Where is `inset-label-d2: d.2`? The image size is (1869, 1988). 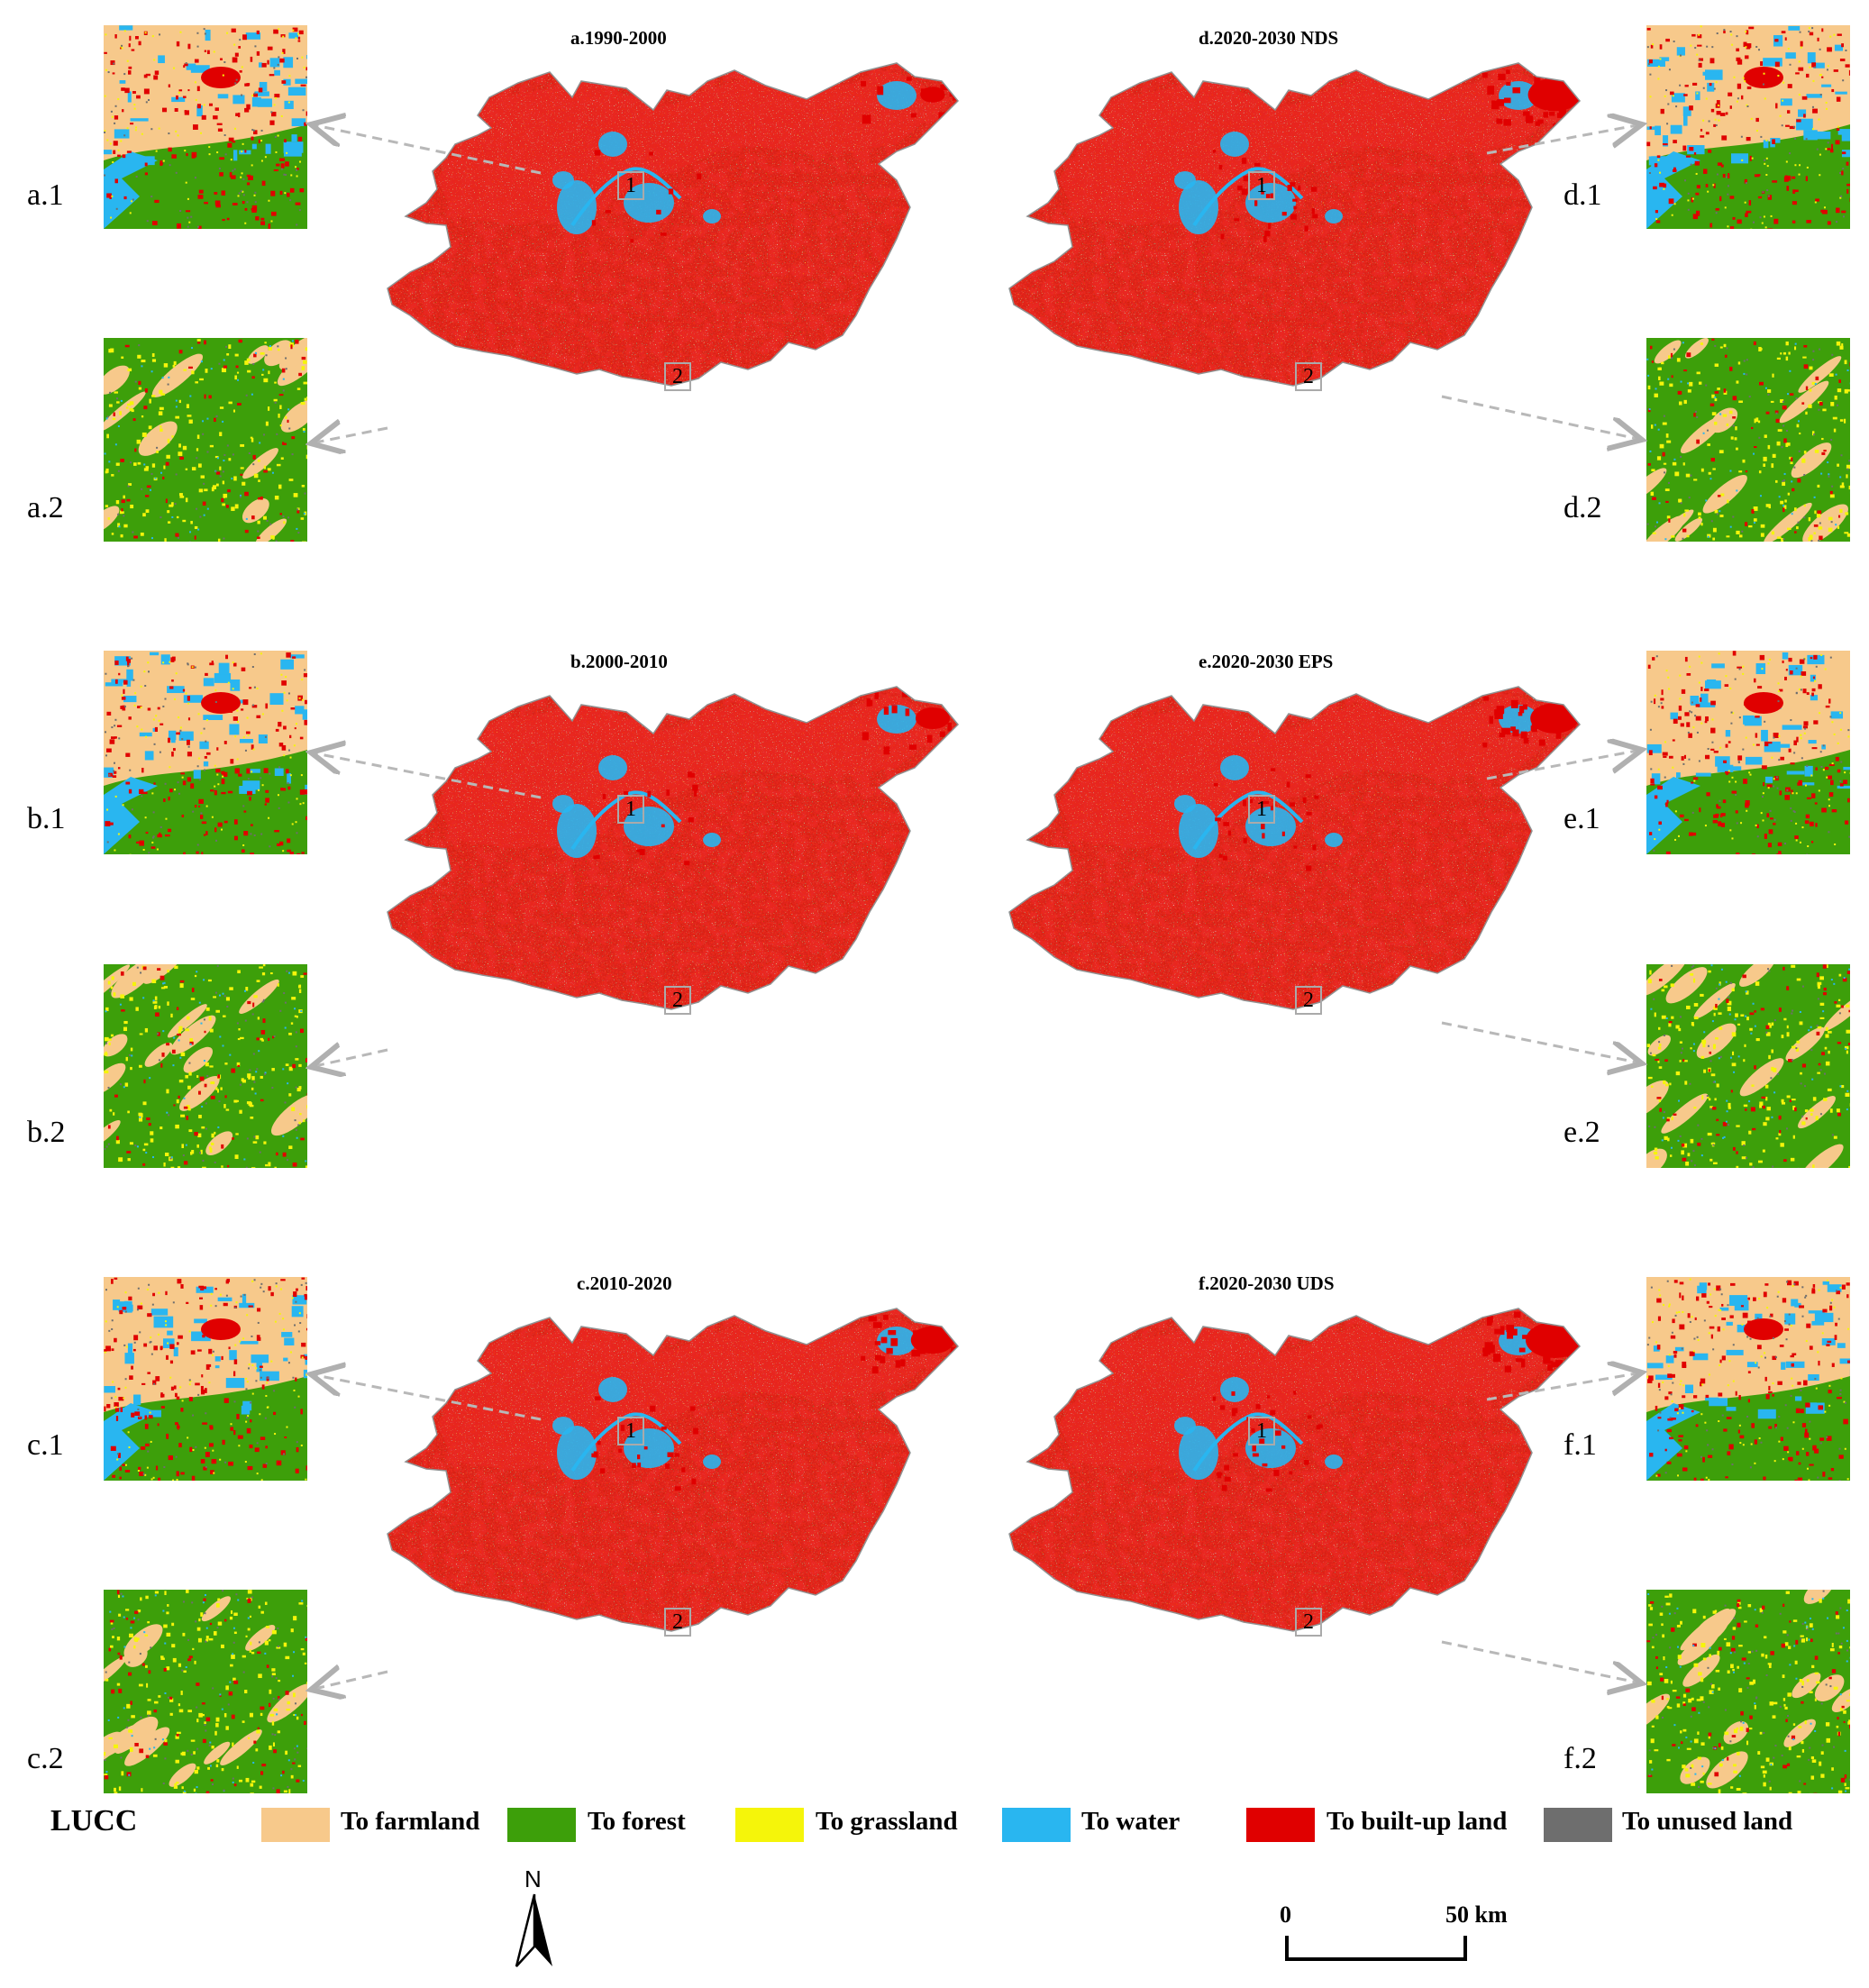
inset-label-d2: d.2 is located at coordinates (1583, 507).